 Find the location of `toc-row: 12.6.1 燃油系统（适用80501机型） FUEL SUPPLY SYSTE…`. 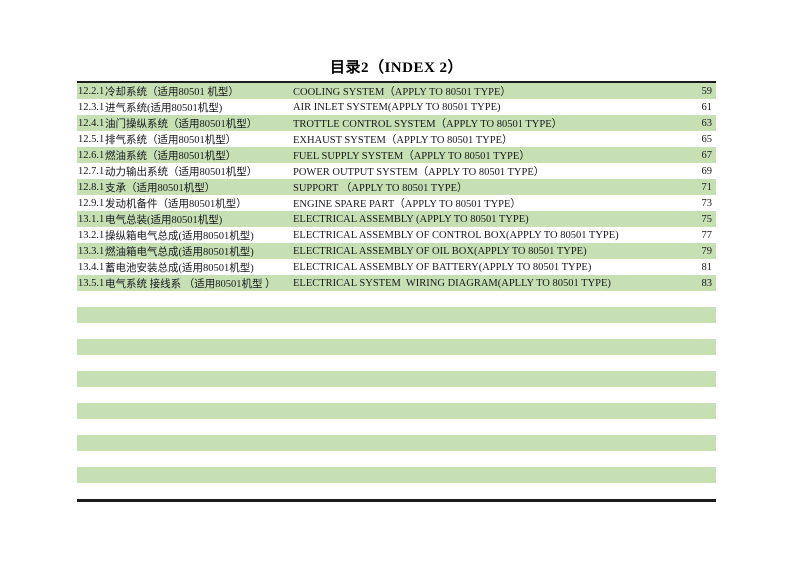

toc-row: 12.6.1 燃油系统（适用80501机型） FUEL SUPPLY SYSTE… is located at coordinates (396, 155).